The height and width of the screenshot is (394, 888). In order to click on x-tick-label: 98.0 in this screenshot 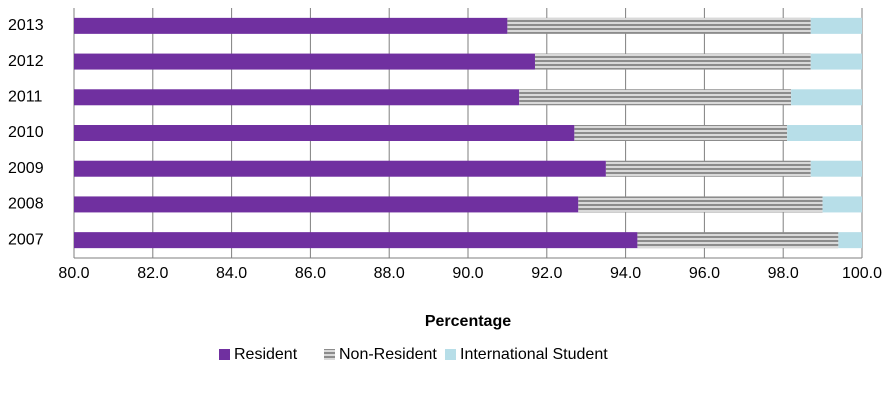, I will do `click(783, 273)`.